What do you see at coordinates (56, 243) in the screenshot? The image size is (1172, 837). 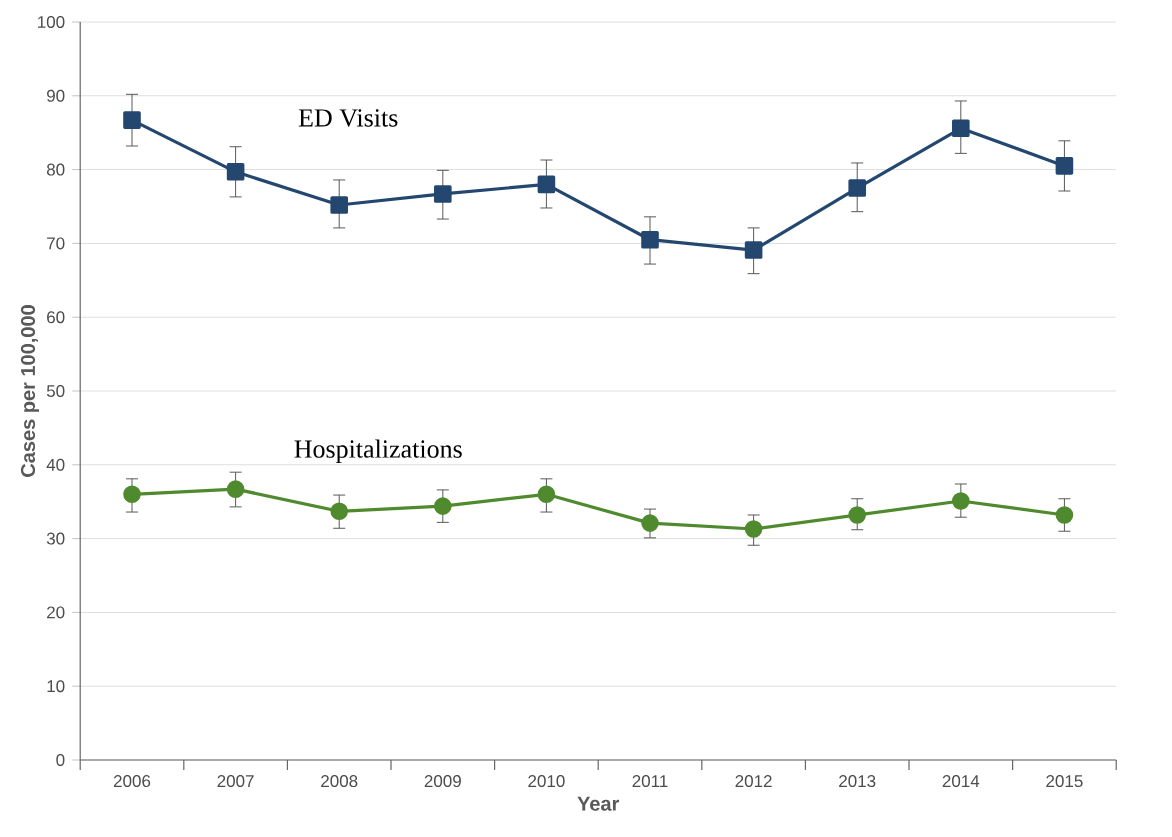 I see `y-tick-label: 70` at bounding box center [56, 243].